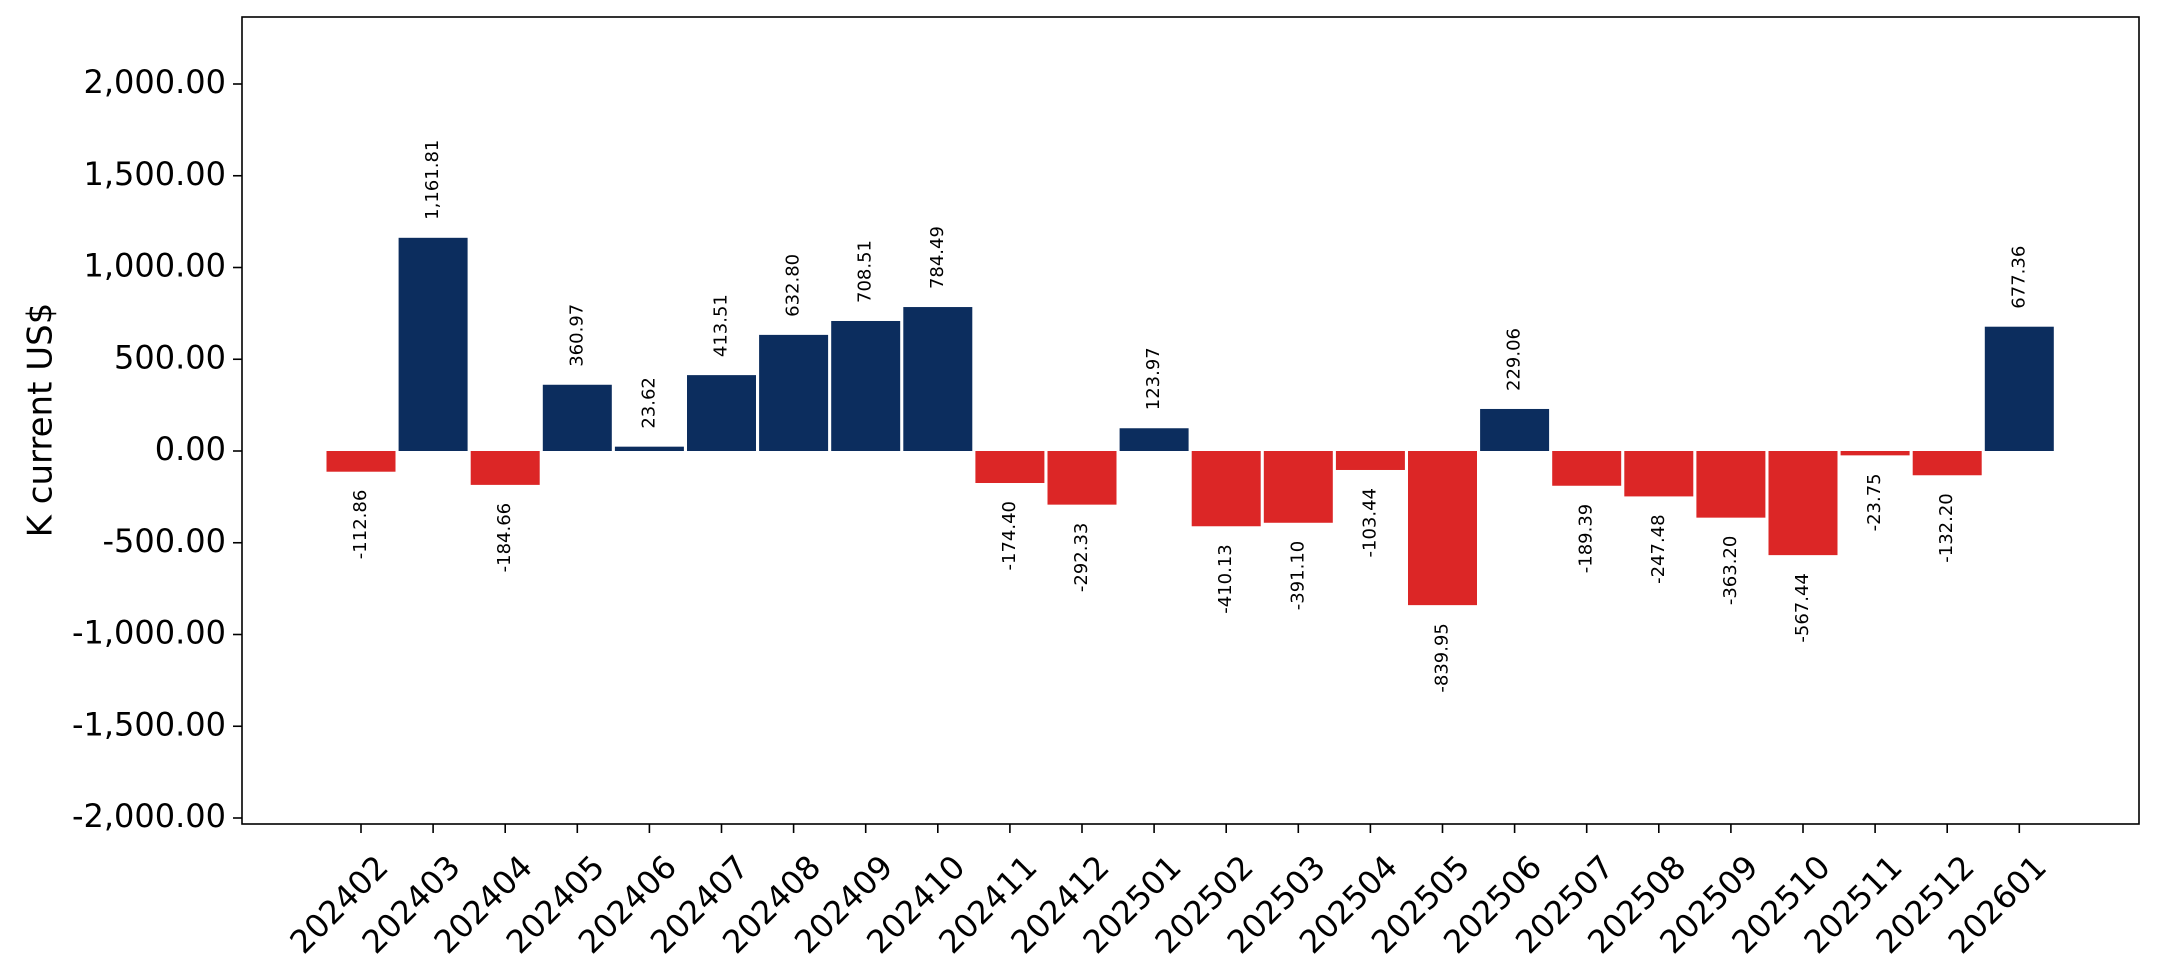 The height and width of the screenshot is (979, 2157). Describe the element at coordinates (793, 285) in the screenshot. I see `data-label: 632.80` at that location.